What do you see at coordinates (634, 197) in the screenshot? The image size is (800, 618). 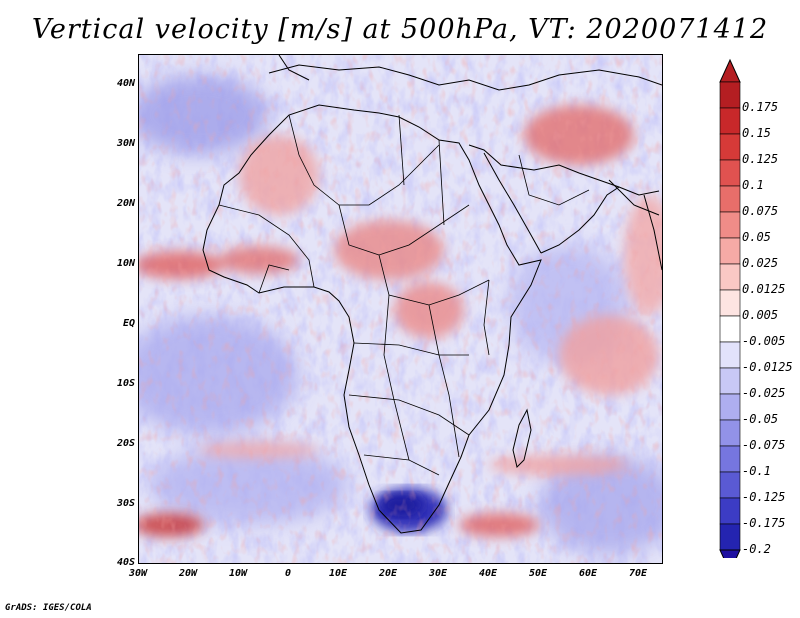 I see `iran-coast` at bounding box center [634, 197].